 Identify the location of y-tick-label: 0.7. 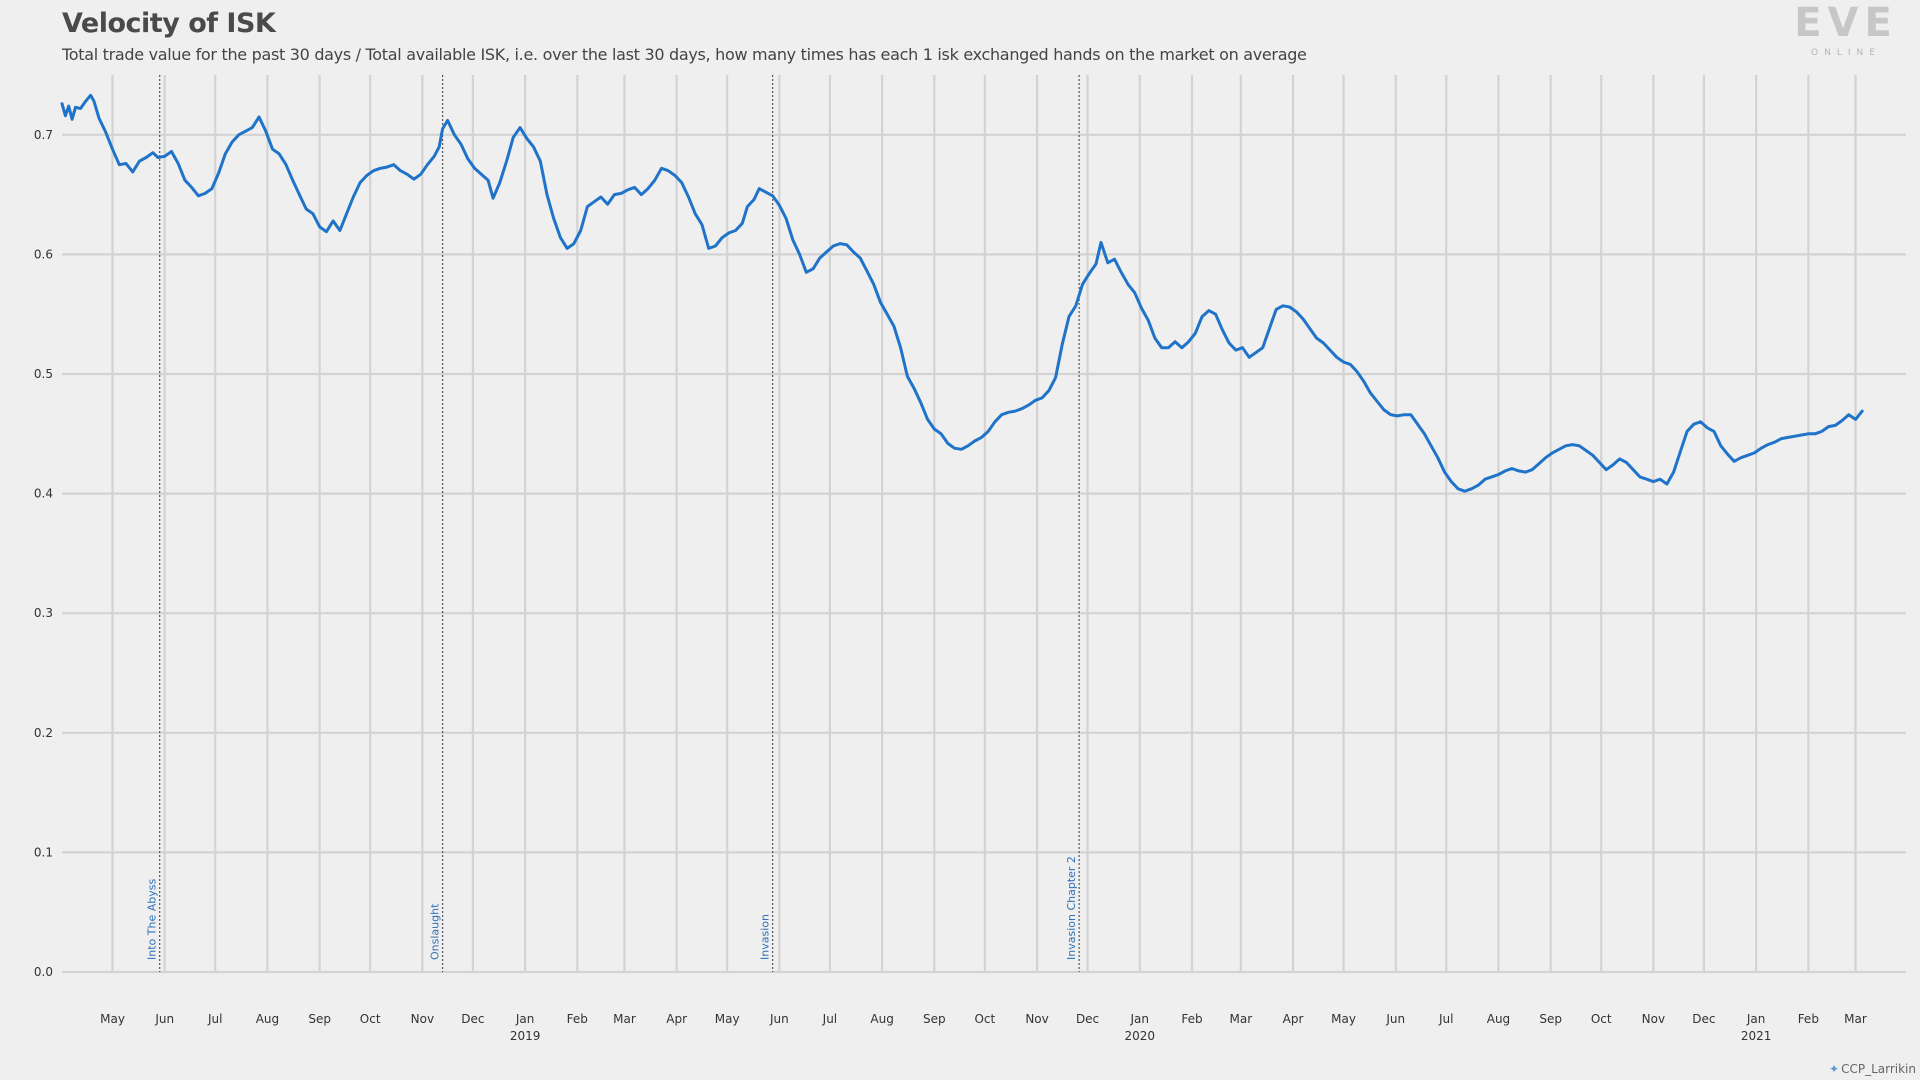
(43, 135).